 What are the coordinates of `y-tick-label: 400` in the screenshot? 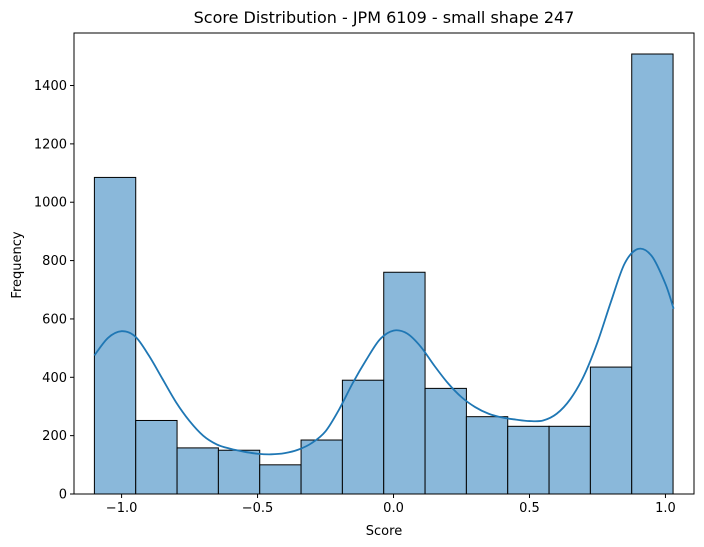 It's located at (54, 378).